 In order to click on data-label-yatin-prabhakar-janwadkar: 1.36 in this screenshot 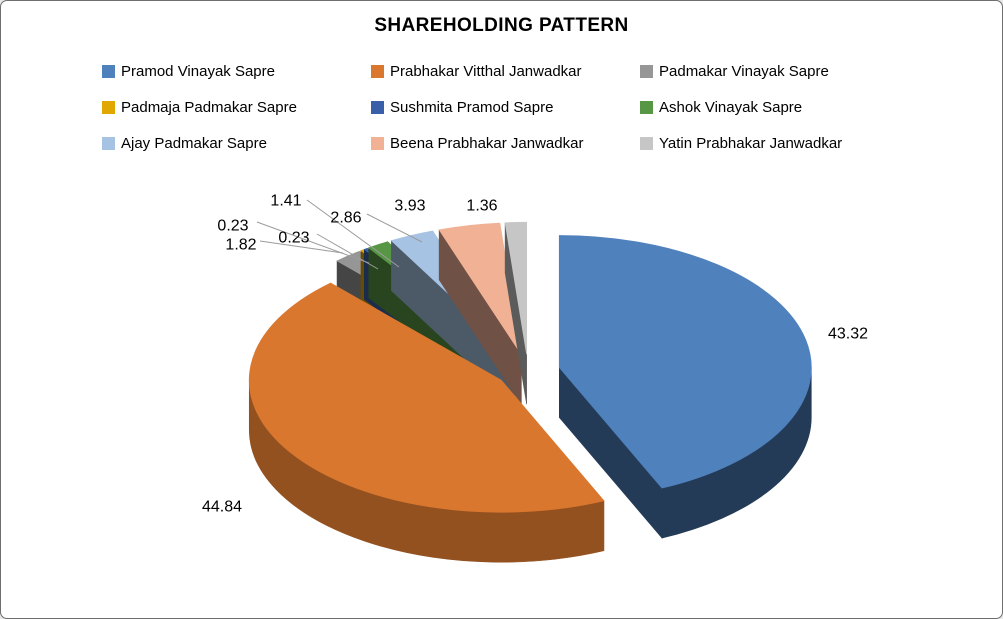, I will do `click(481, 206)`.